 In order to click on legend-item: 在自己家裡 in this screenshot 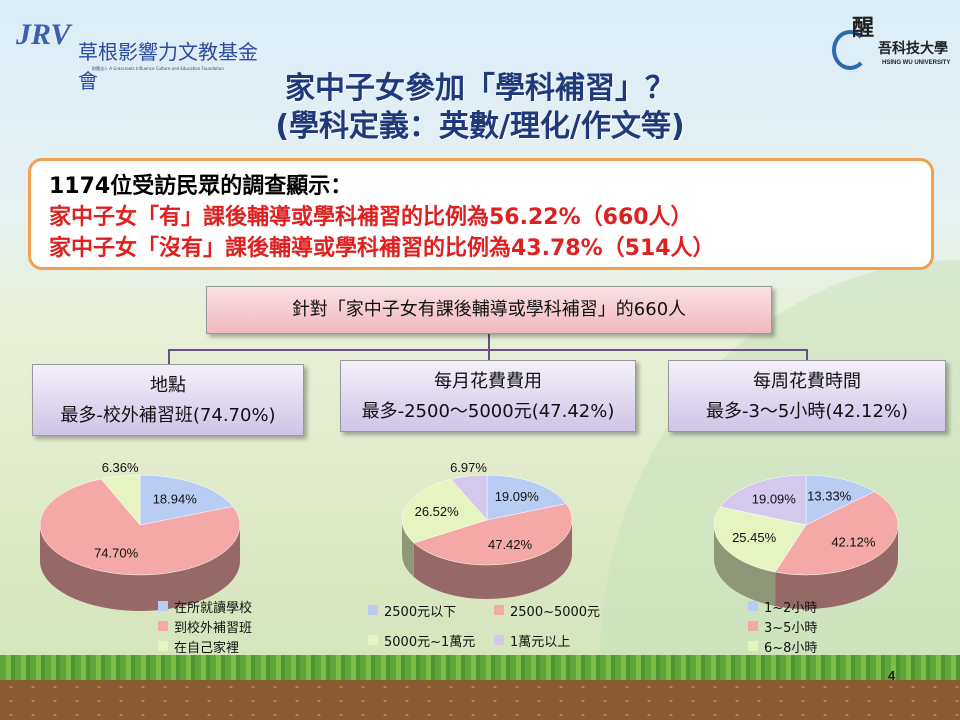, I will do `click(205, 646)`.